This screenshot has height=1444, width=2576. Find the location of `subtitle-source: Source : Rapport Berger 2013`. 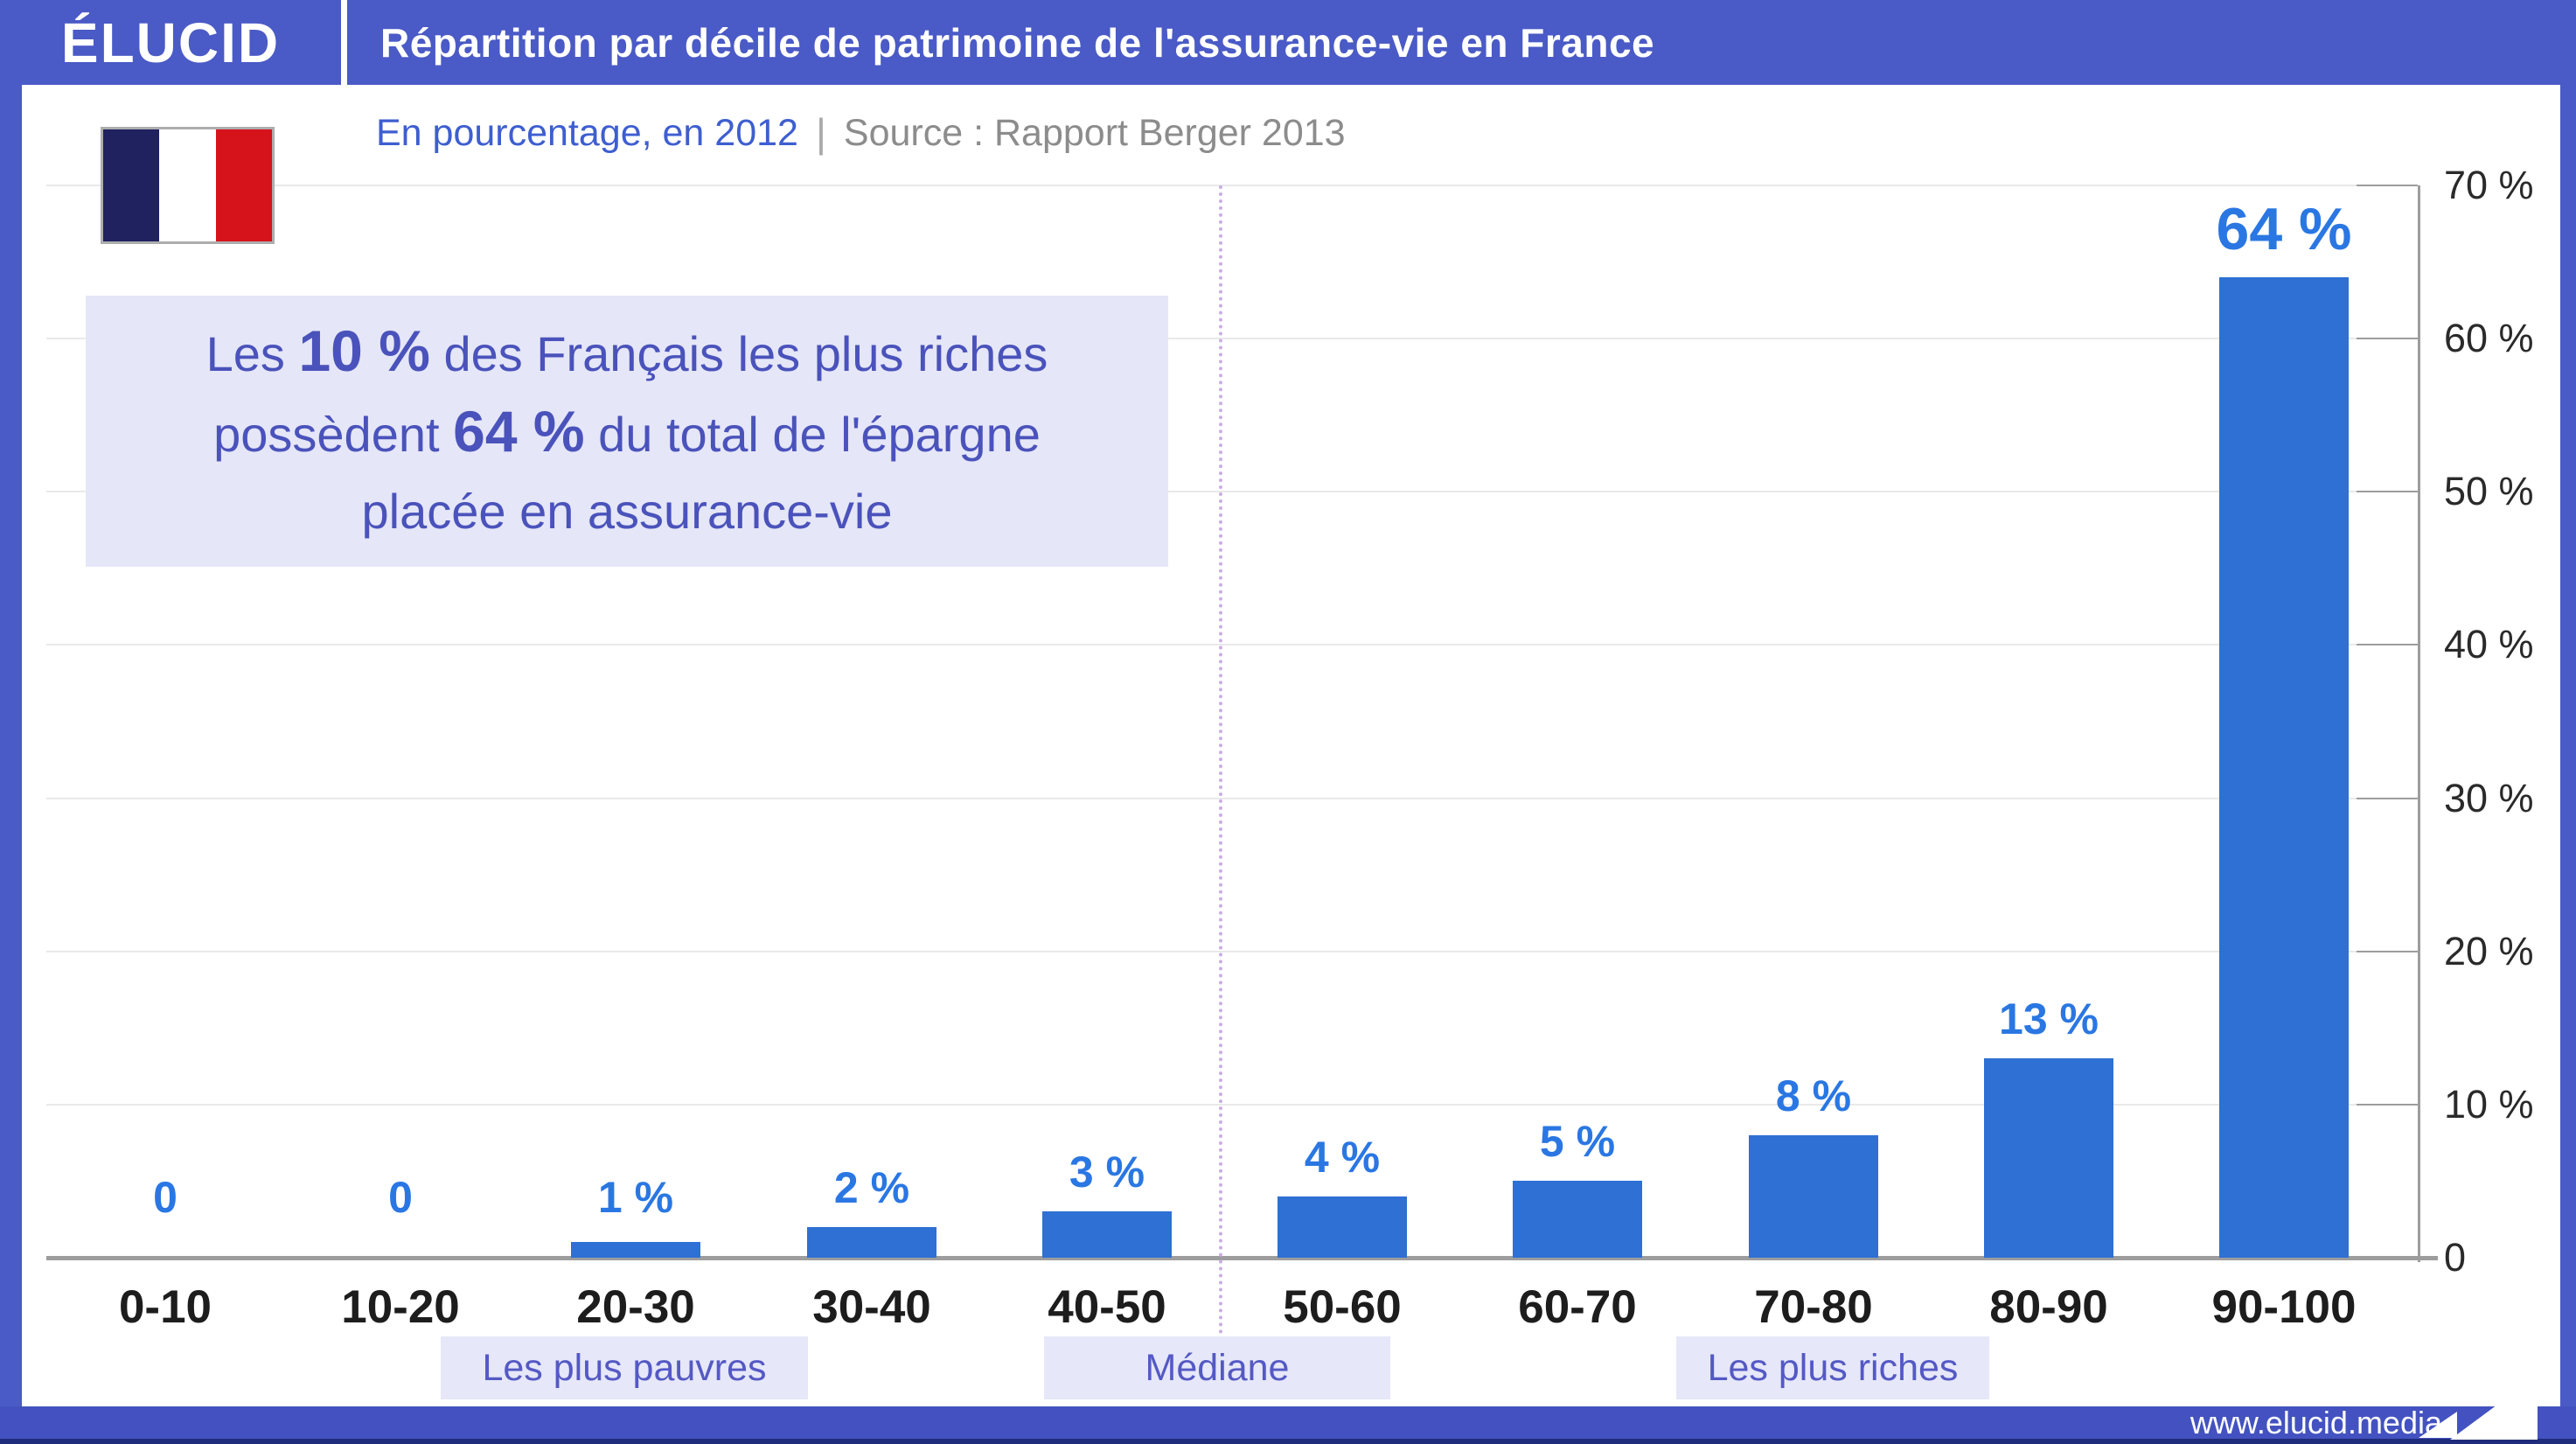

subtitle-source: Source : Rapport Berger 2013 is located at coordinates (1094, 132).